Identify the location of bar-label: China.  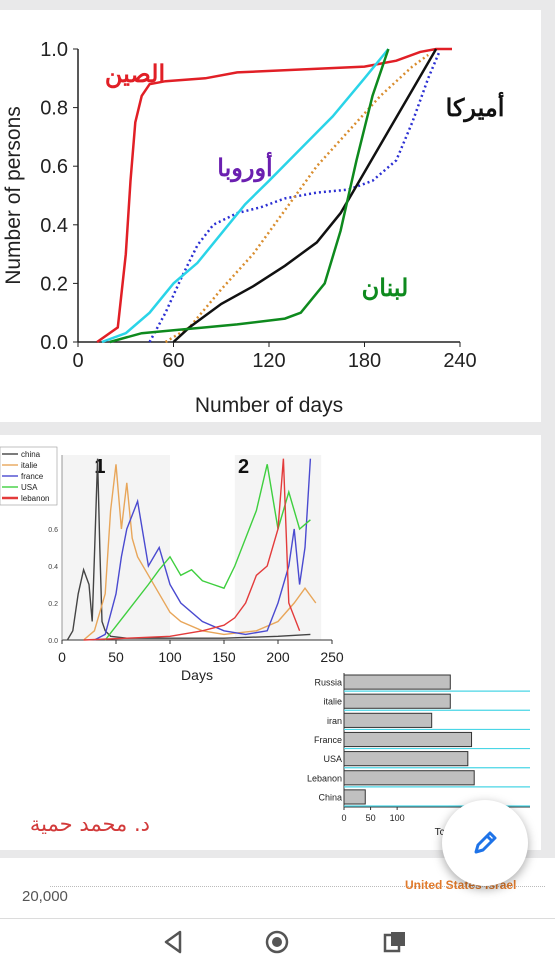
(330, 797).